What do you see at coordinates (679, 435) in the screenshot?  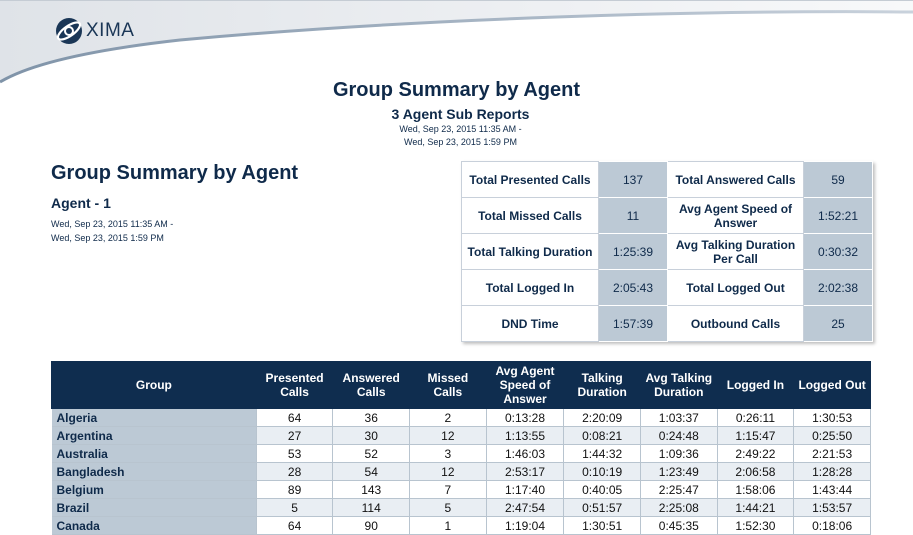 I see `cell-avg-talking: 0:24:48` at bounding box center [679, 435].